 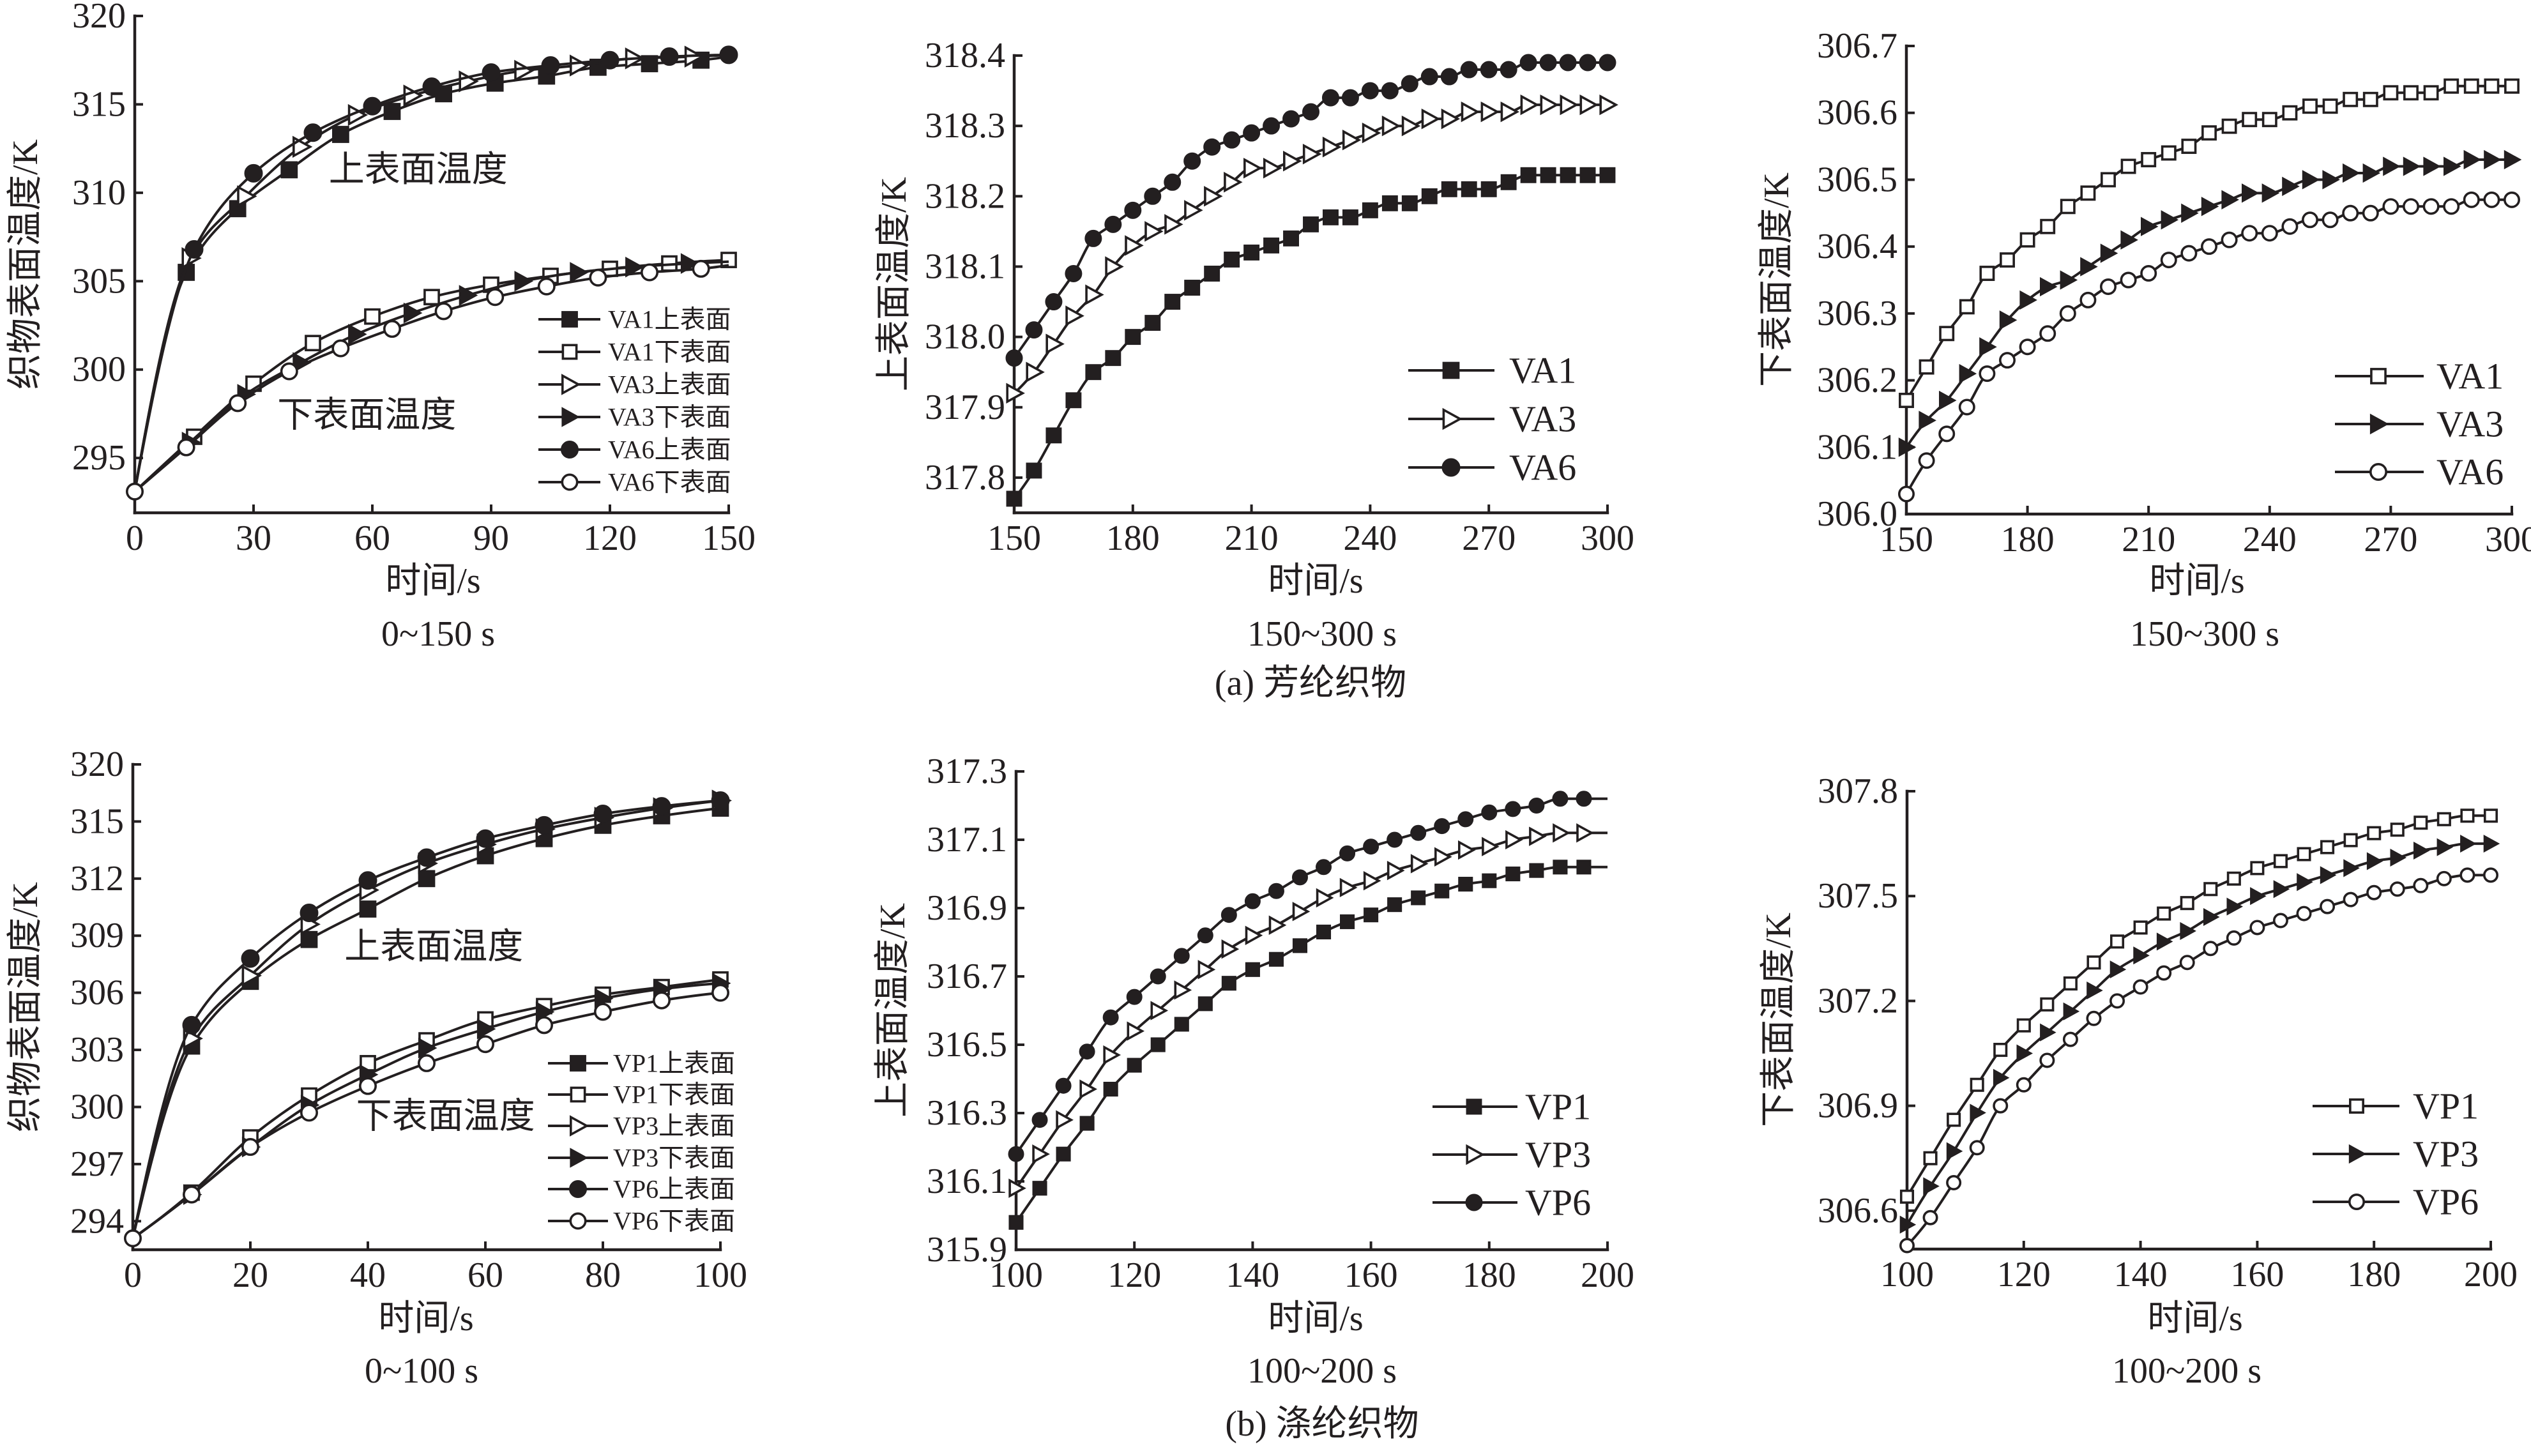 I want to click on y-tick-label: 316.1, so click(x=967, y=1181).